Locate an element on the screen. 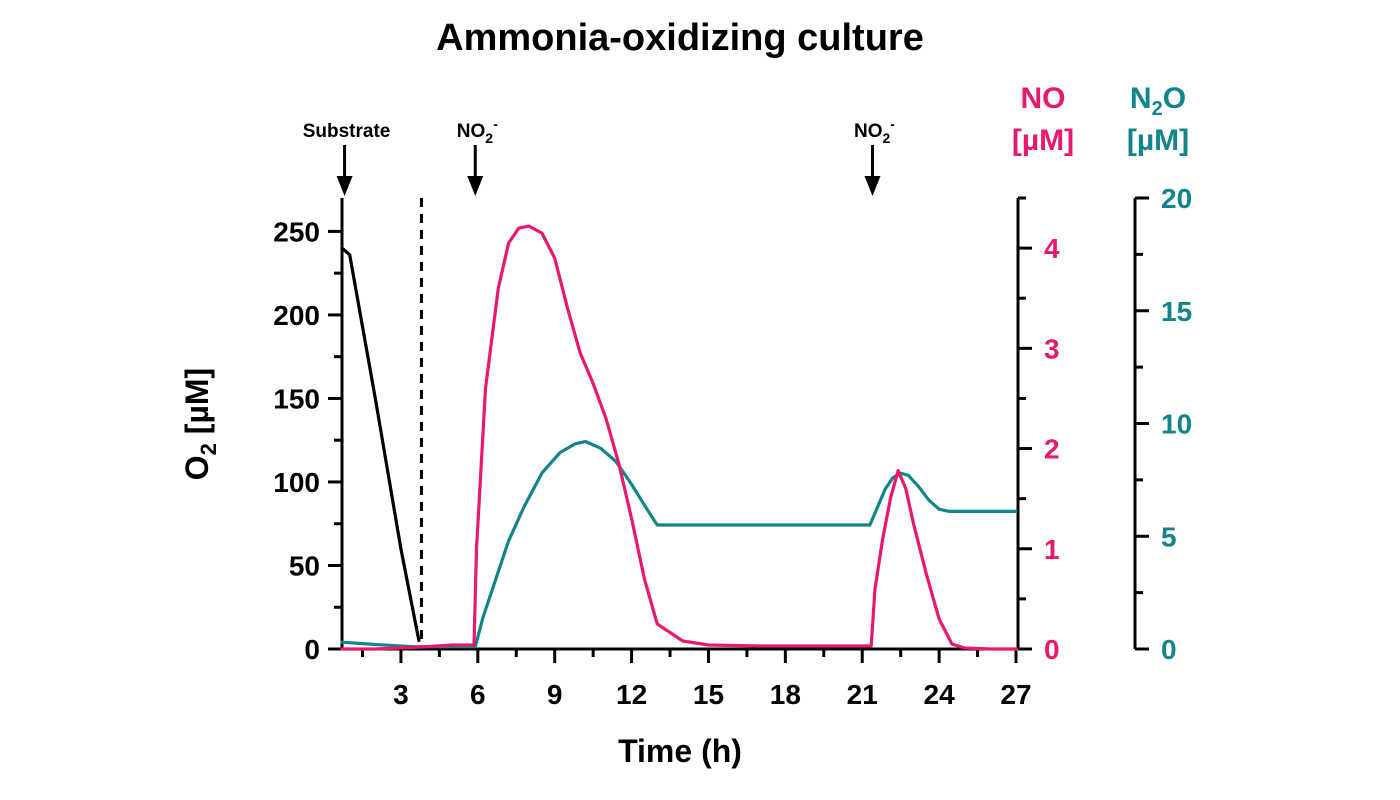 Image resolution: width=1400 pixels, height=800 pixels. x-tick-label: 9 is located at coordinates (555, 694).